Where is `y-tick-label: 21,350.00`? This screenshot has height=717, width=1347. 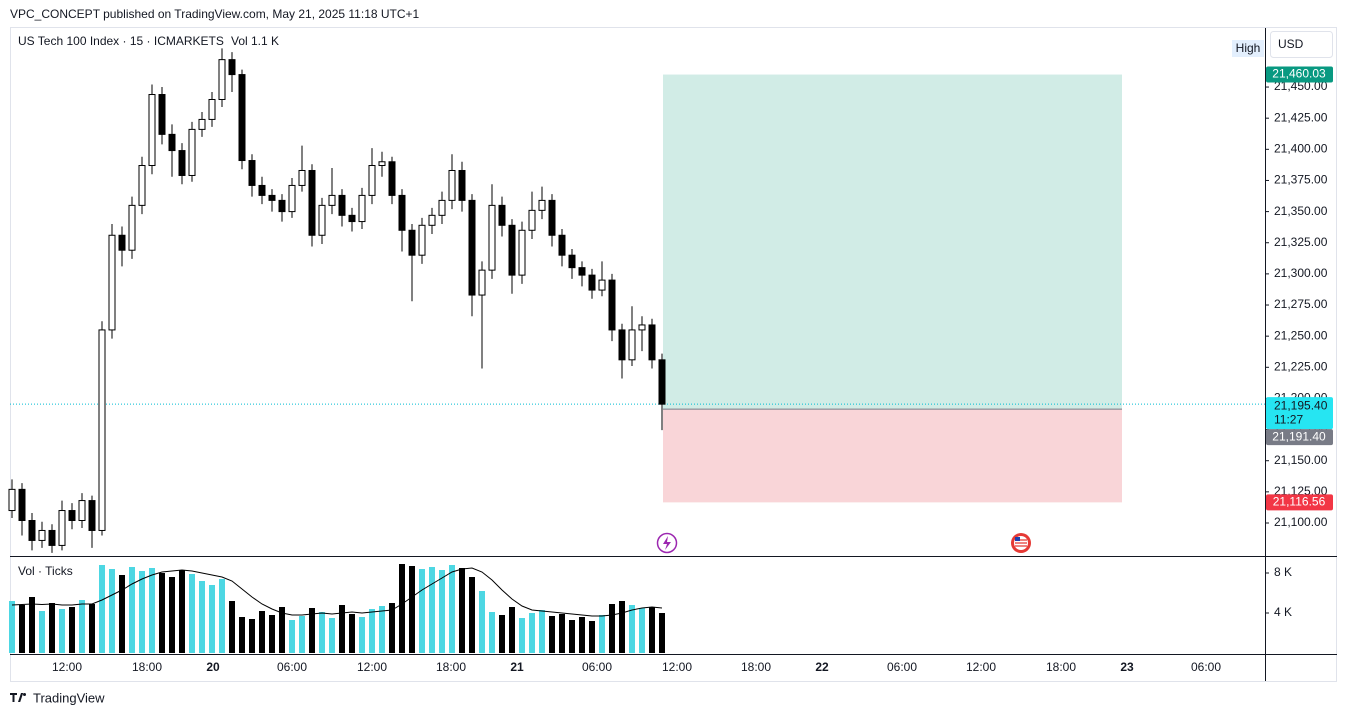
y-tick-label: 21,350.00 is located at coordinates (1301, 211).